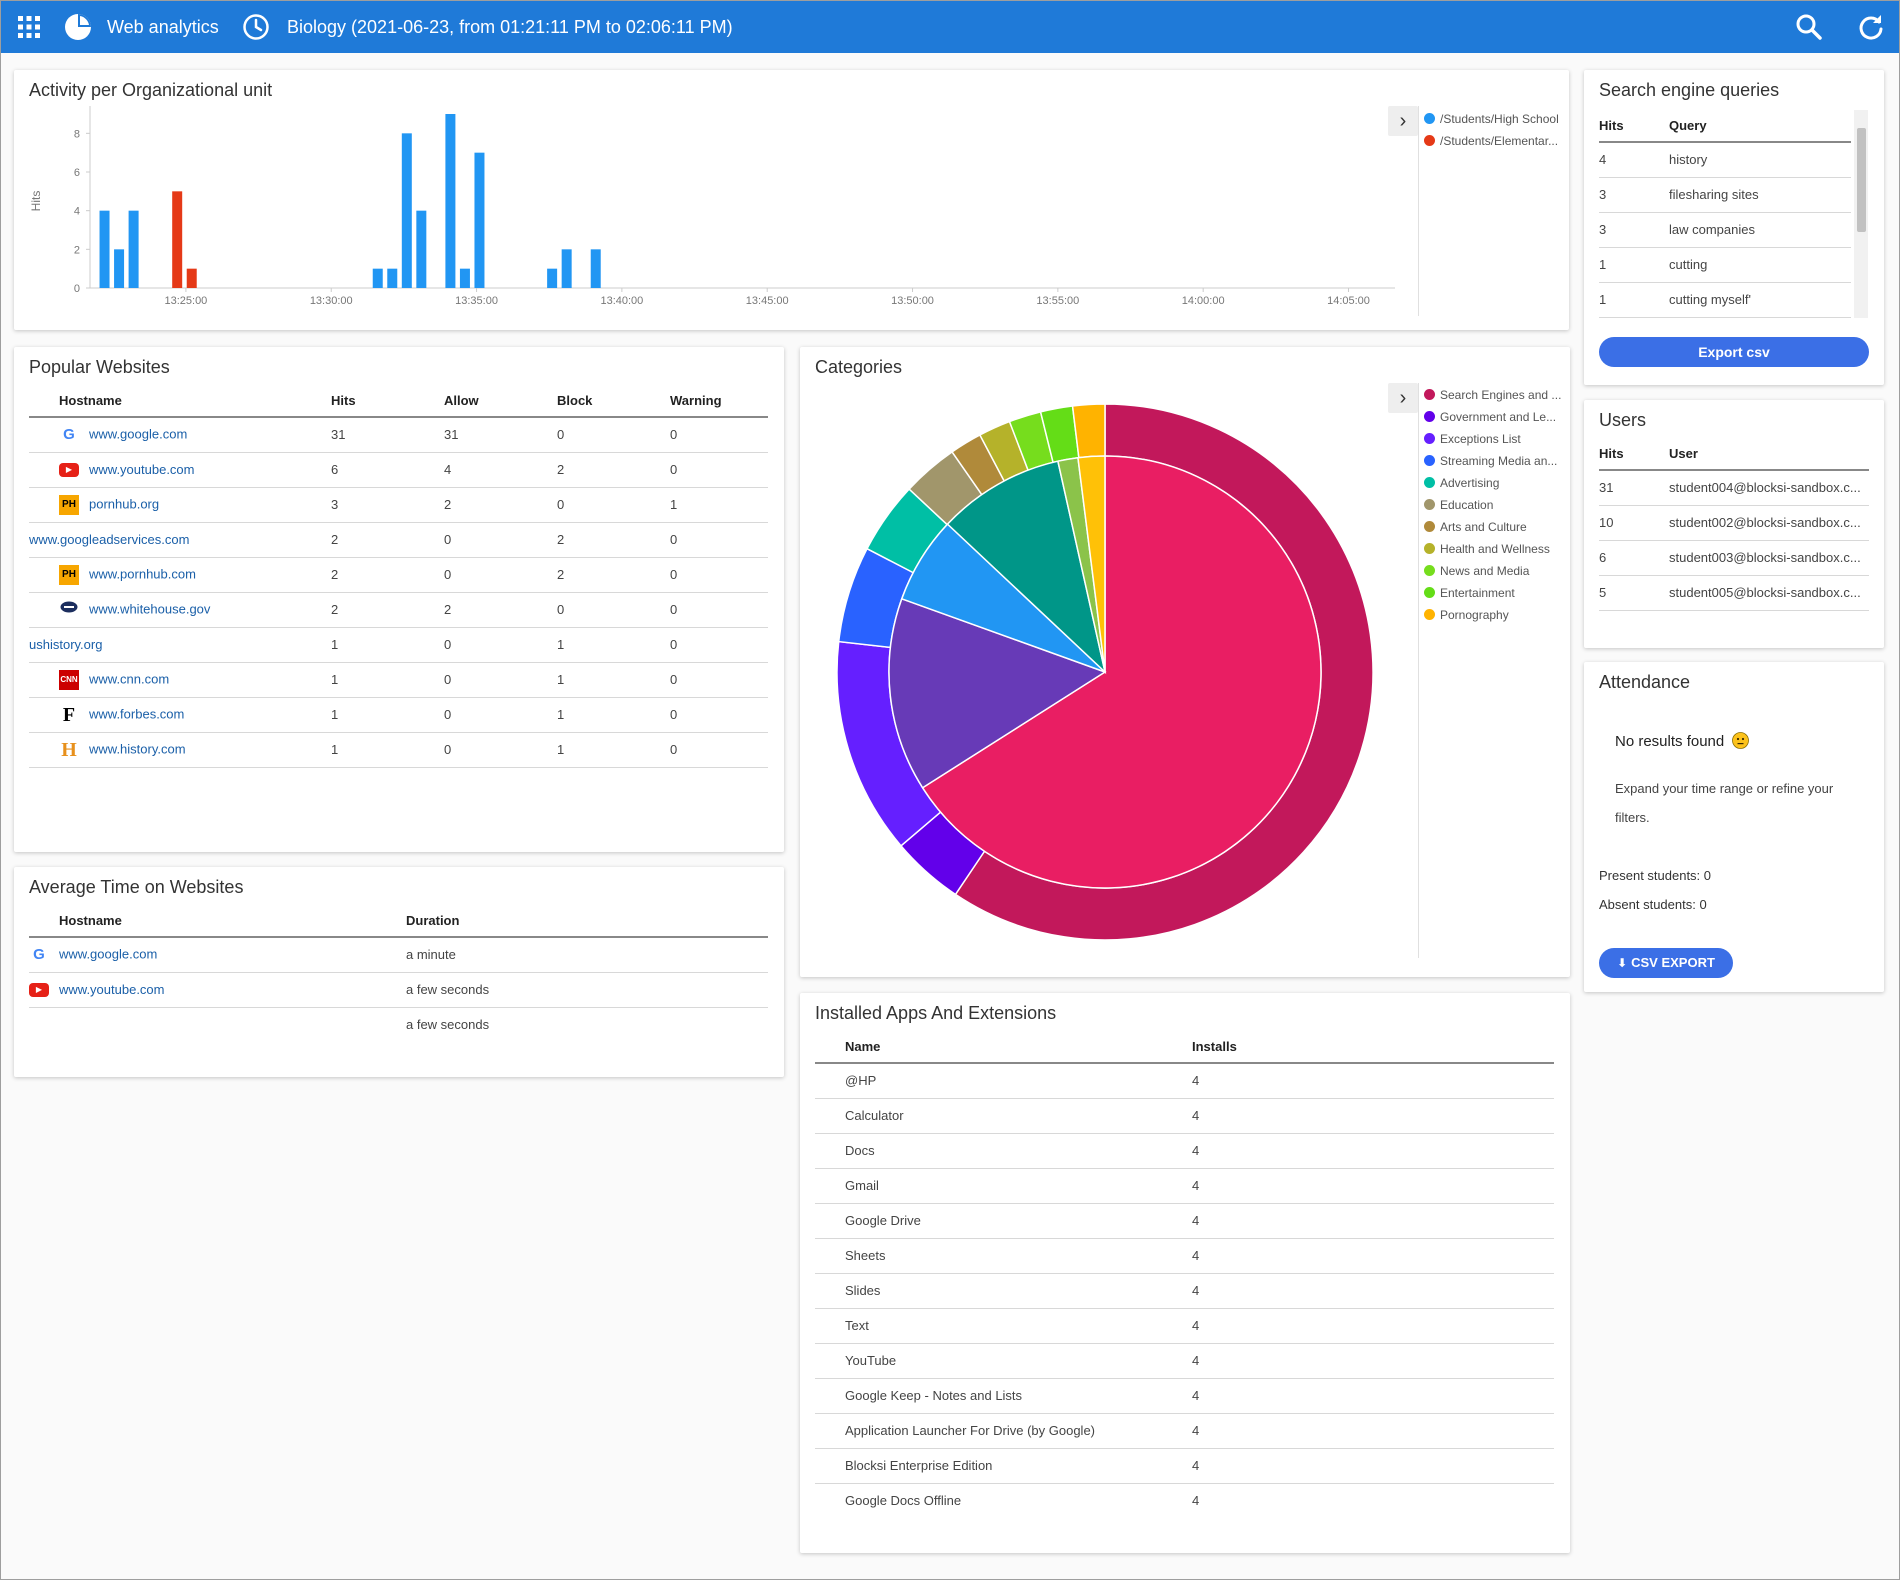  What do you see at coordinates (129, 678) in the screenshot?
I see `hostname-link: www.cnn.com` at bounding box center [129, 678].